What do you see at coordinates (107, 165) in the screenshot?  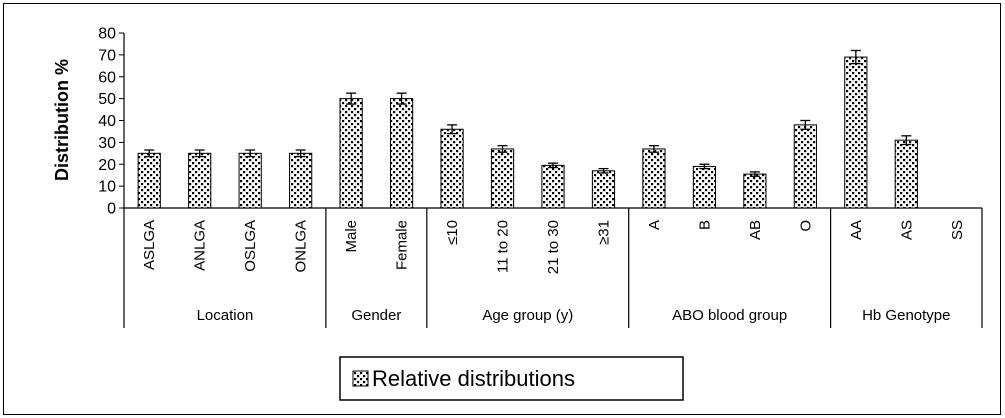 I see `y-tick-label: 20` at bounding box center [107, 165].